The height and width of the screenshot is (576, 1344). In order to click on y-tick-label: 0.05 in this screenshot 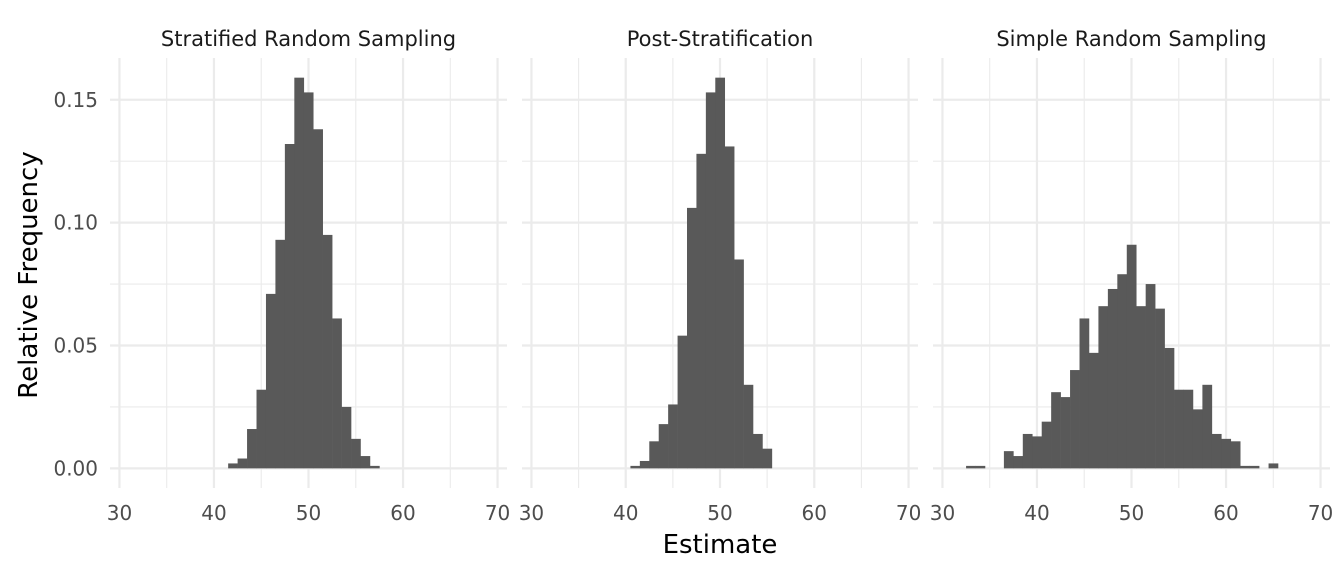, I will do `click(75, 345)`.